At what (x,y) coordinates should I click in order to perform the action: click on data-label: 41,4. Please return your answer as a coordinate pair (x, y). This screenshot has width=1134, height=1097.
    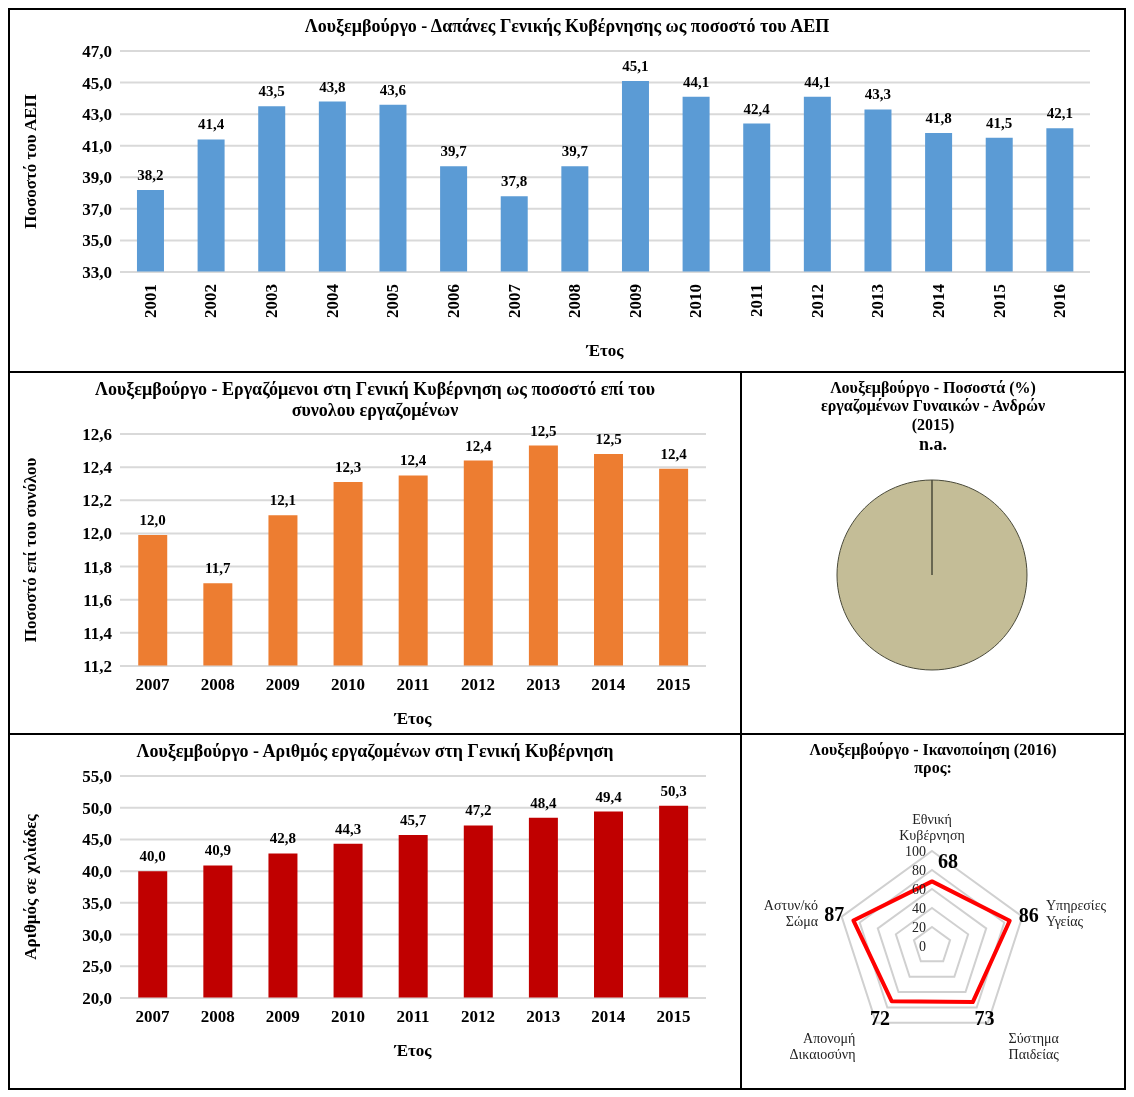
    Looking at the image, I should click on (211, 124).